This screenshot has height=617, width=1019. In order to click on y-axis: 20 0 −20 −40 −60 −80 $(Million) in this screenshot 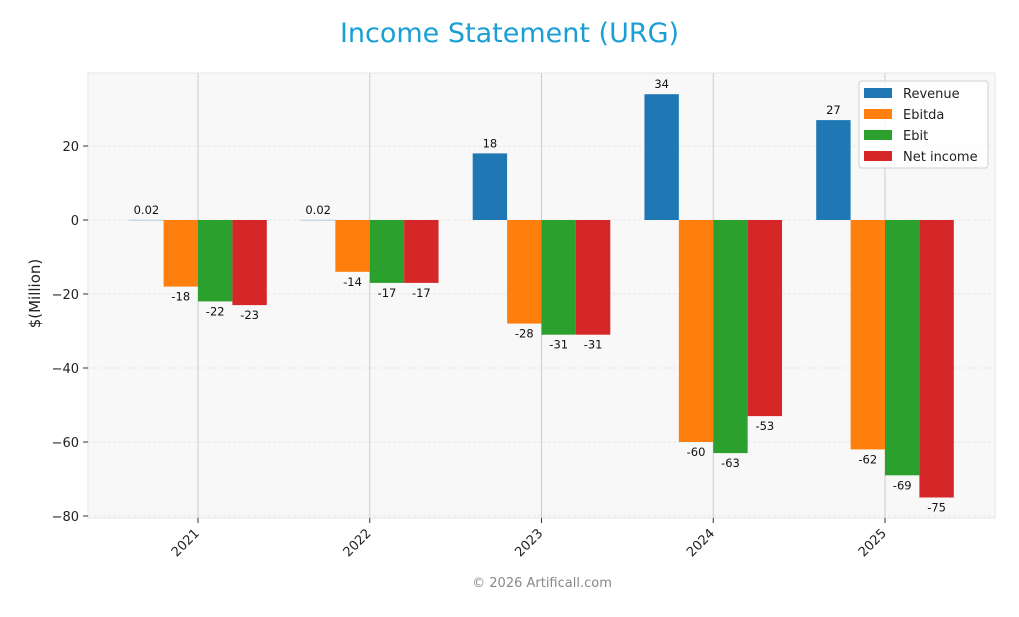, I will do `click(57, 332)`.